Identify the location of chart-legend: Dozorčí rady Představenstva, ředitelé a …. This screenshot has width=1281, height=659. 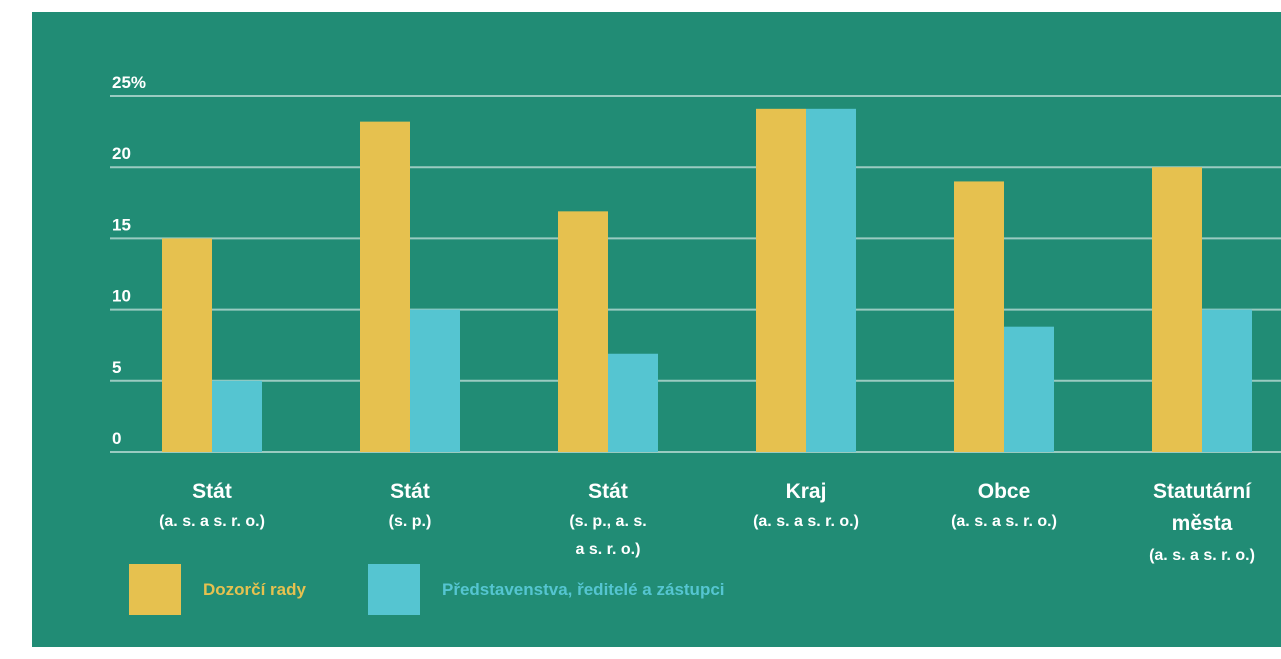
(458, 589).